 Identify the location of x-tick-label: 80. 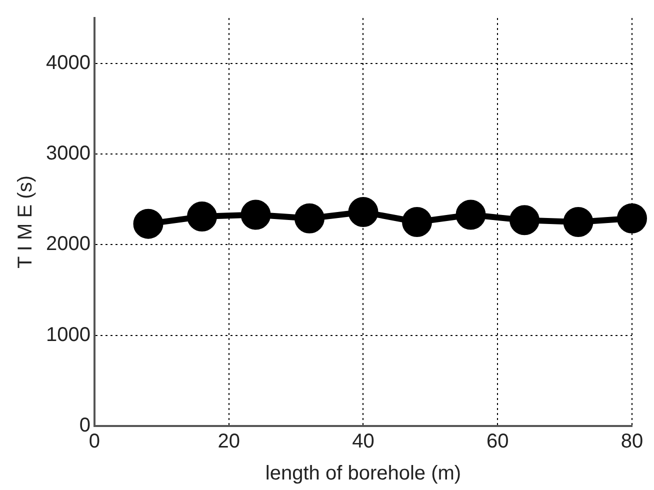
(632, 441).